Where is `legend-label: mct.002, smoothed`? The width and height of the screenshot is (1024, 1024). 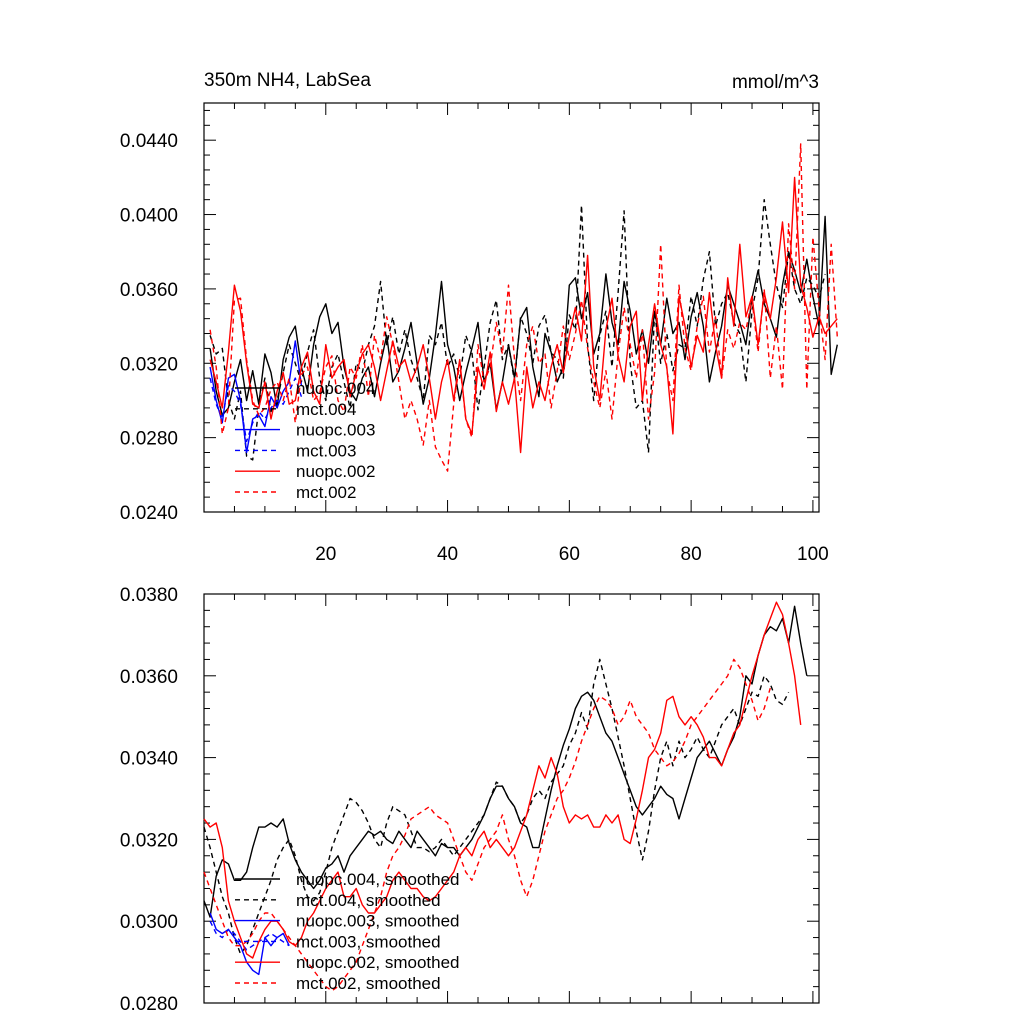 legend-label: mct.002, smoothed is located at coordinates (368, 983).